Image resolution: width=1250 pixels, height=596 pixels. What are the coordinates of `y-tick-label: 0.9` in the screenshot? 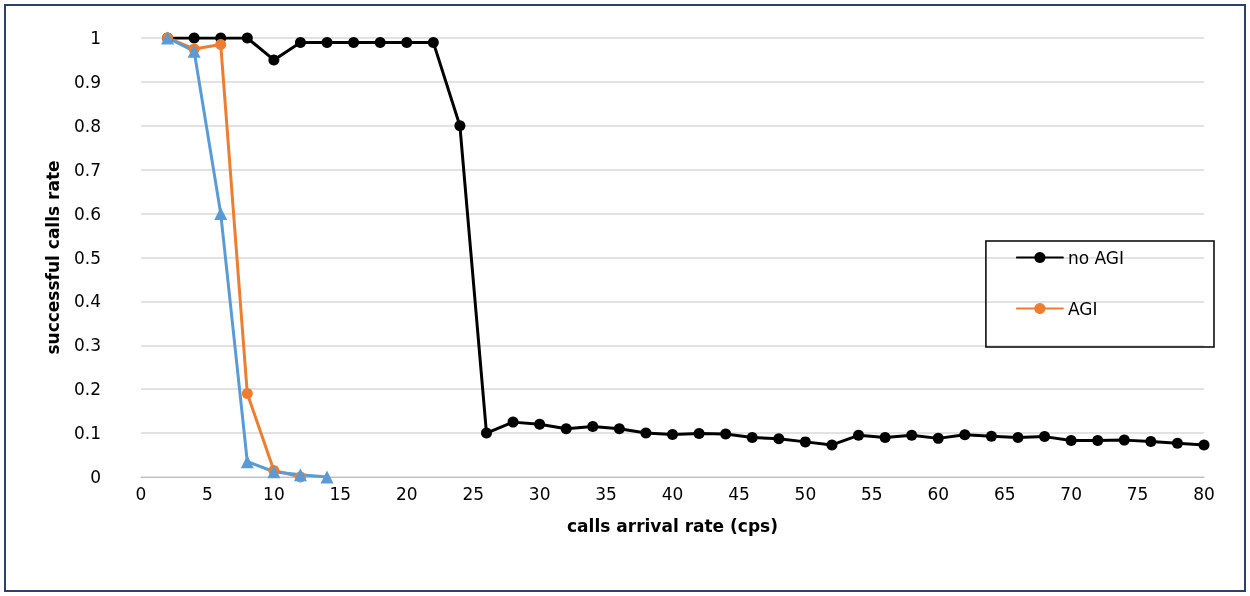 It's located at (87, 81).